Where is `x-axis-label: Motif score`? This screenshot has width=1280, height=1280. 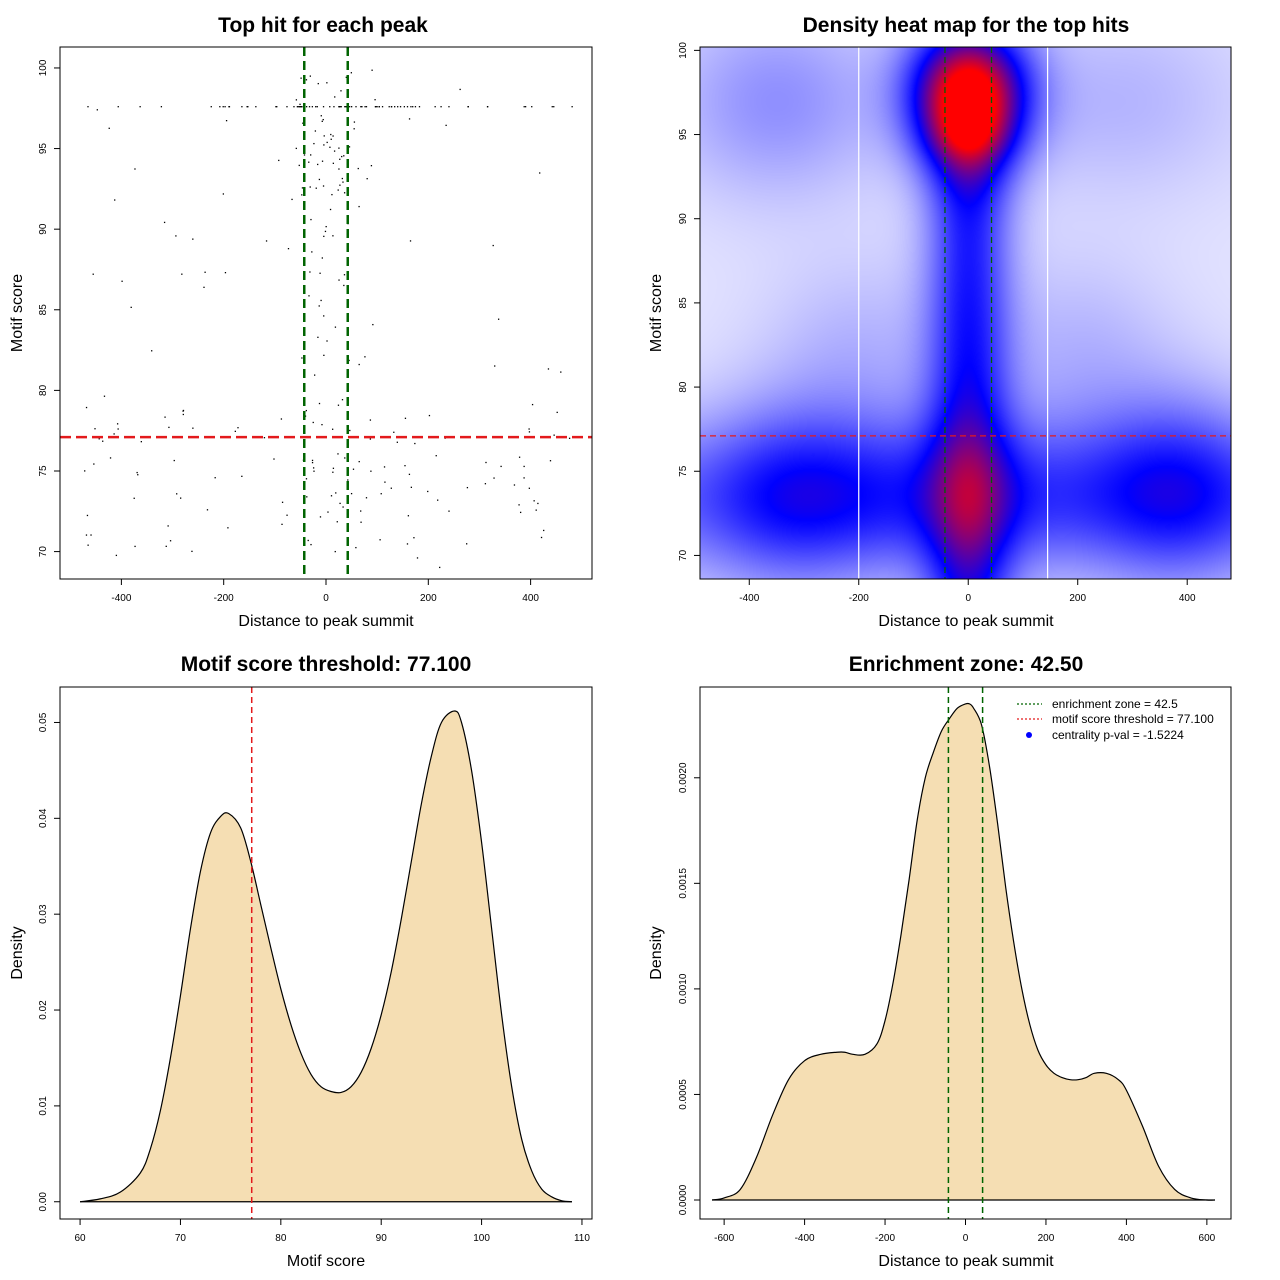 x-axis-label: Motif score is located at coordinates (326, 1261).